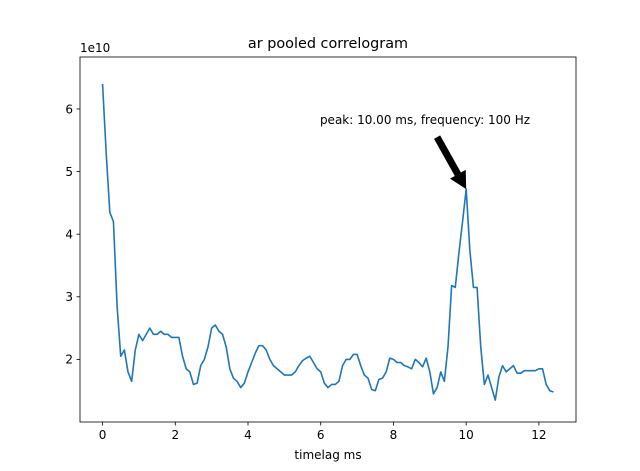  What do you see at coordinates (327, 455) in the screenshot?
I see `x-axis-label: timelag ms` at bounding box center [327, 455].